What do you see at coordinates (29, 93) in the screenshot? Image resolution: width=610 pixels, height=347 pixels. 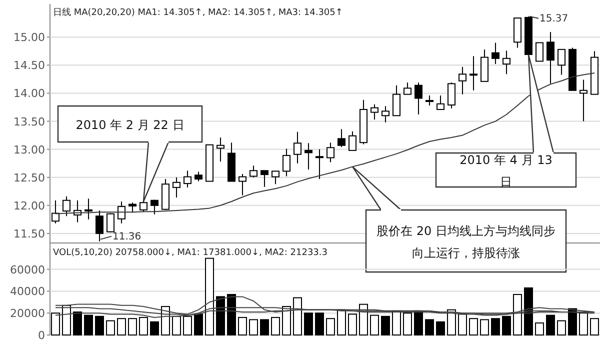 I see `y-tick-label: 14.00` at bounding box center [29, 93].